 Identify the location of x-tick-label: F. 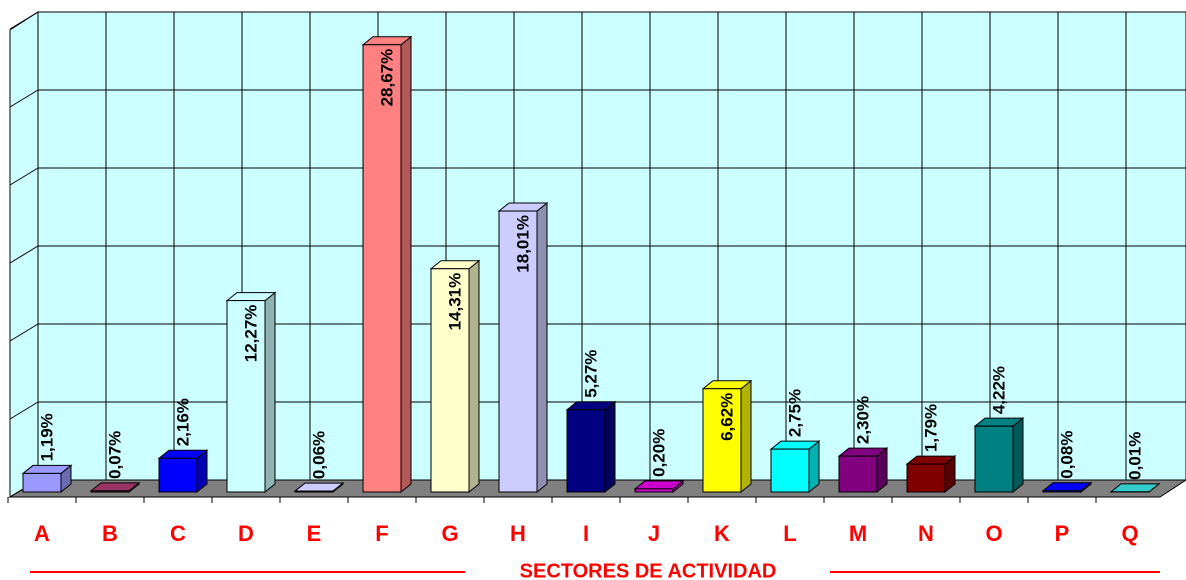
(381, 533).